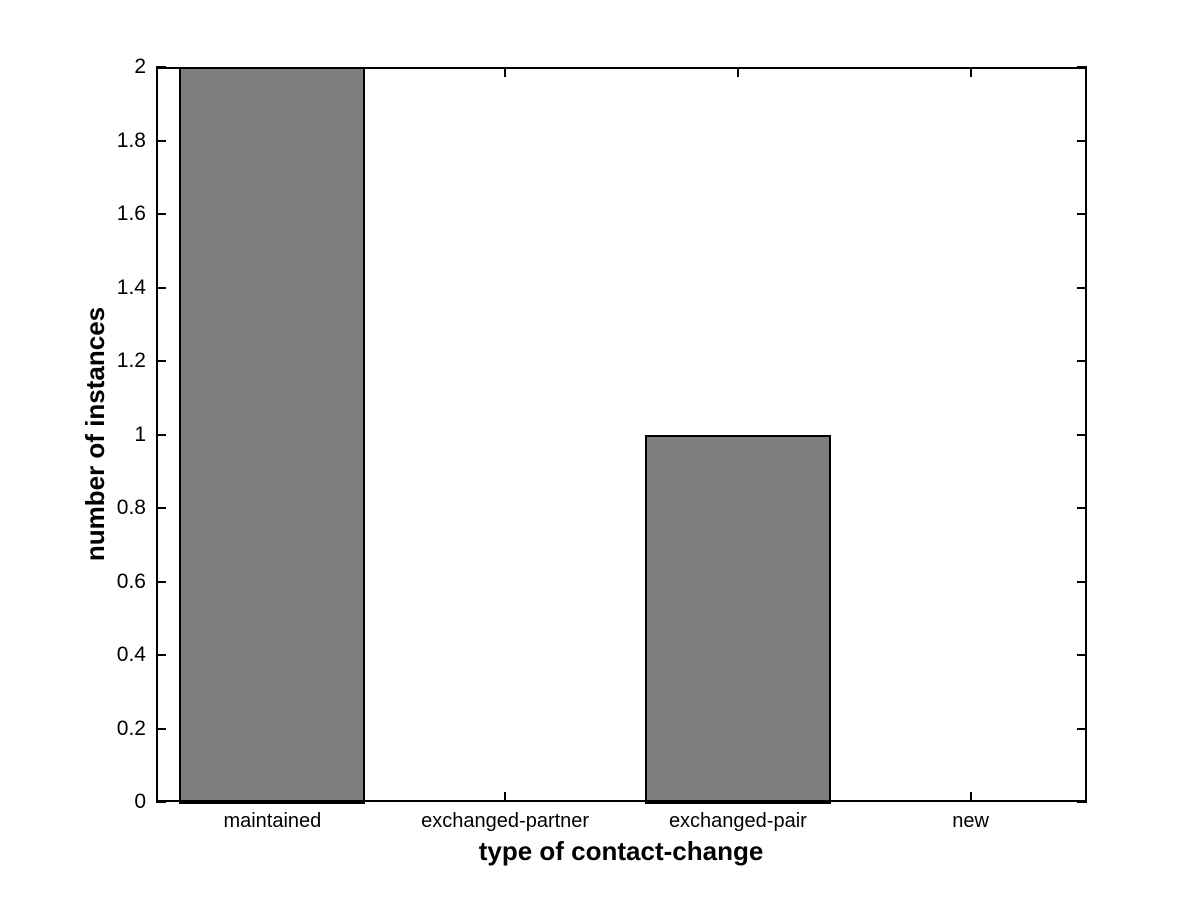  Describe the element at coordinates (621, 851) in the screenshot. I see `x-axis-label: type of contact-change` at that location.